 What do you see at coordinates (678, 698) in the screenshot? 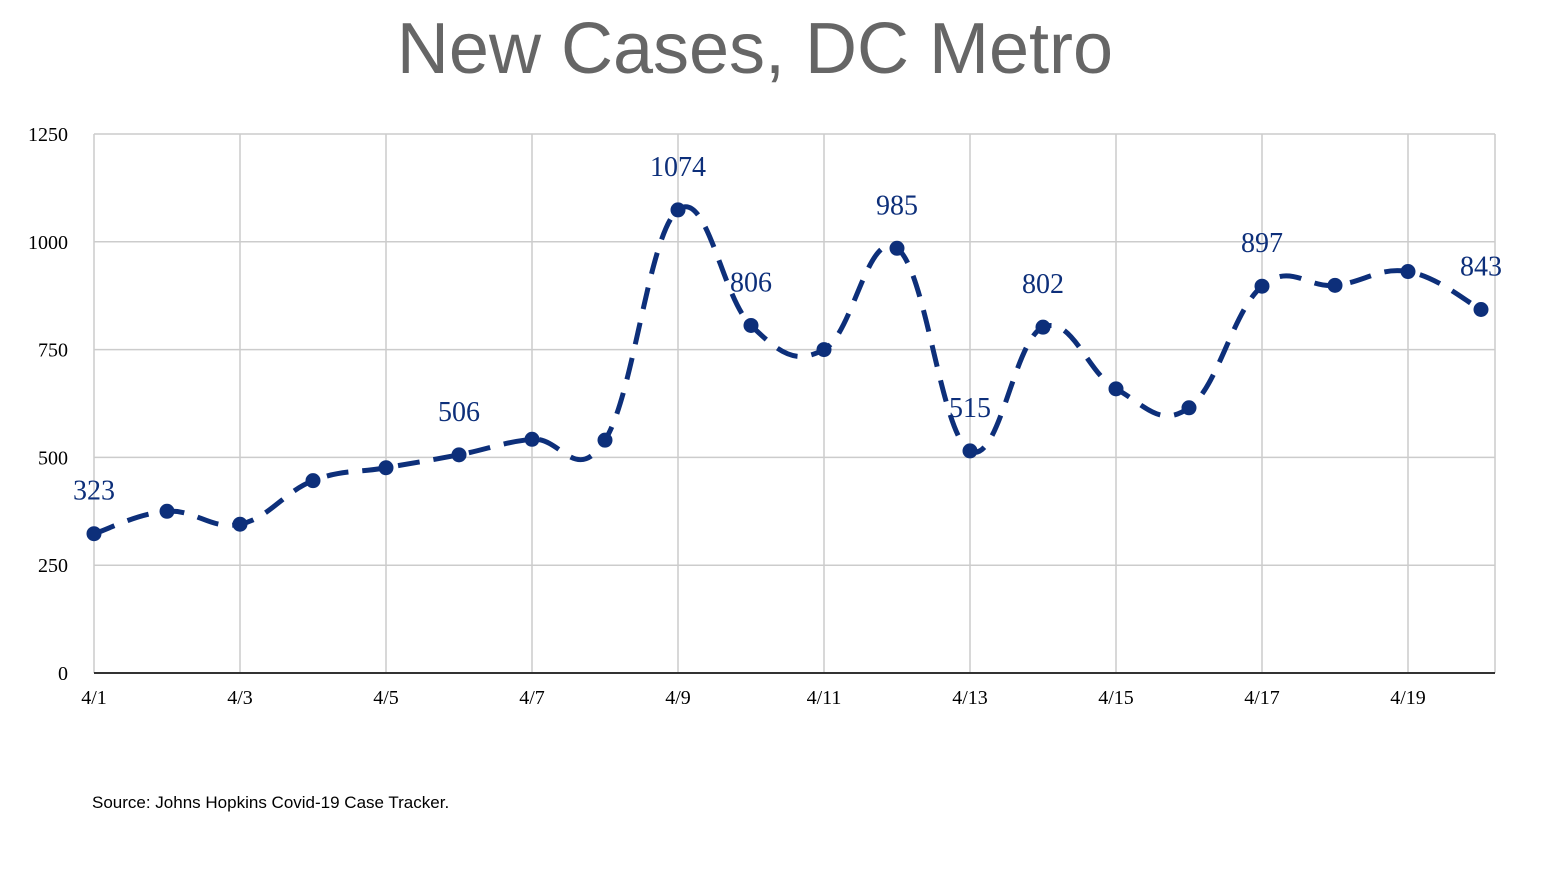
I see `x-tick-label: 4/9` at bounding box center [678, 698].